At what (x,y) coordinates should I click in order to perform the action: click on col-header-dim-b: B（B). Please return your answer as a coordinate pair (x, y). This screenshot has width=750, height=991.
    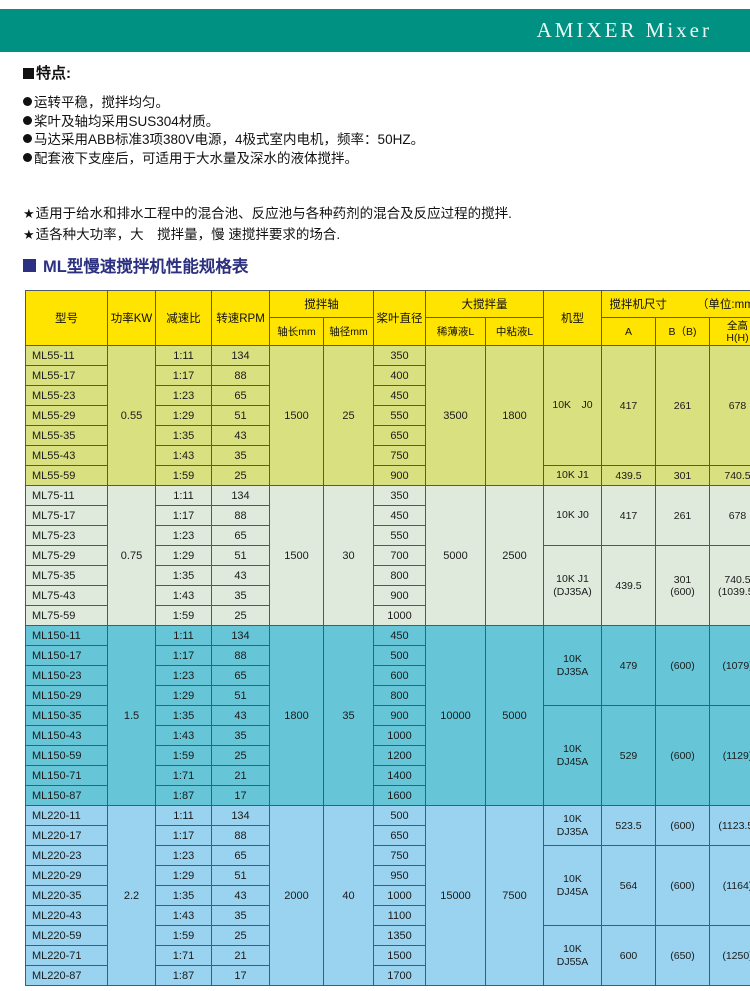
    Looking at the image, I should click on (682, 331).